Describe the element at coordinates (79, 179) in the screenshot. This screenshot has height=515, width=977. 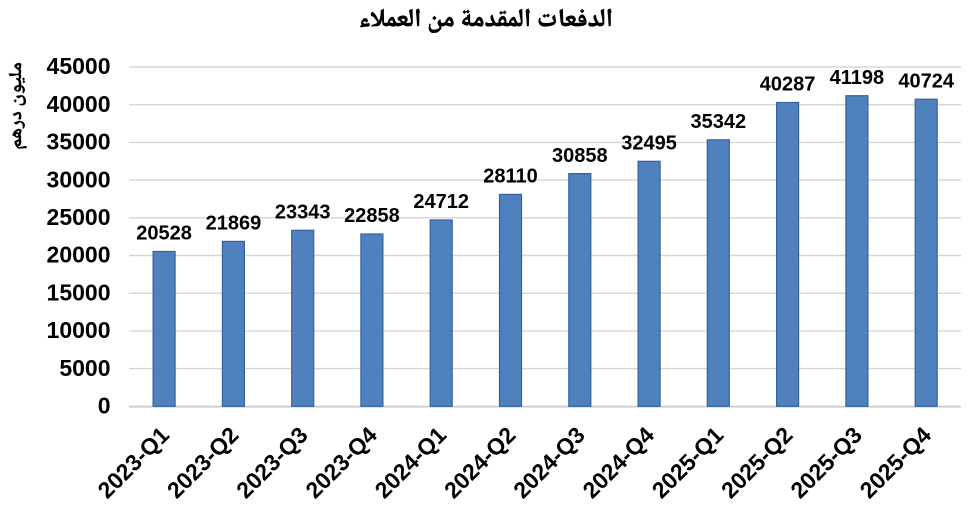
I see `svg-text: 30000` at that location.